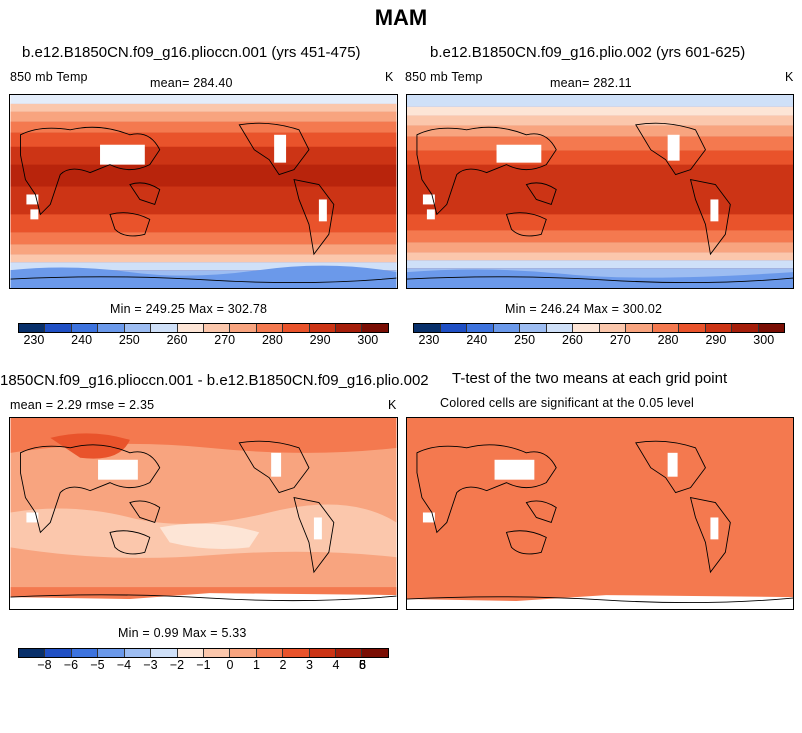 The image size is (802, 733). What do you see at coordinates (392, 405) in the screenshot?
I see `panel3-units: K` at bounding box center [392, 405].